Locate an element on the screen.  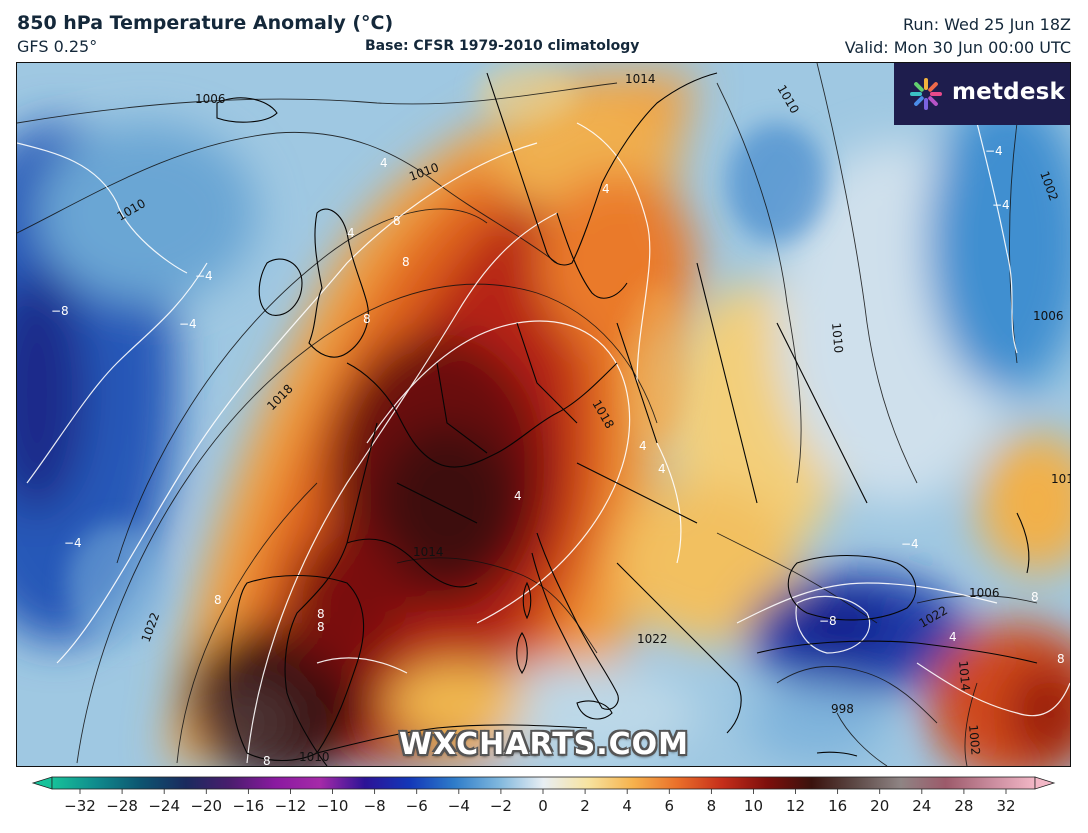
colorbar-tick-label: 10 is located at coordinates (753, 806).